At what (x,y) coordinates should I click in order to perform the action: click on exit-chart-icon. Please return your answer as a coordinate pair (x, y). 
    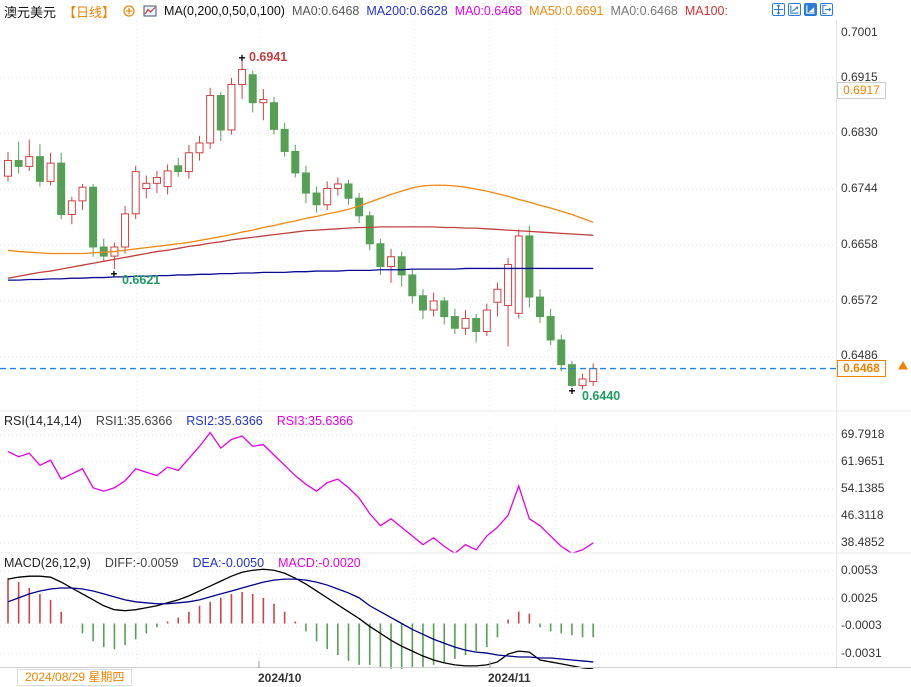
    Looking at the image, I should click on (826, 9).